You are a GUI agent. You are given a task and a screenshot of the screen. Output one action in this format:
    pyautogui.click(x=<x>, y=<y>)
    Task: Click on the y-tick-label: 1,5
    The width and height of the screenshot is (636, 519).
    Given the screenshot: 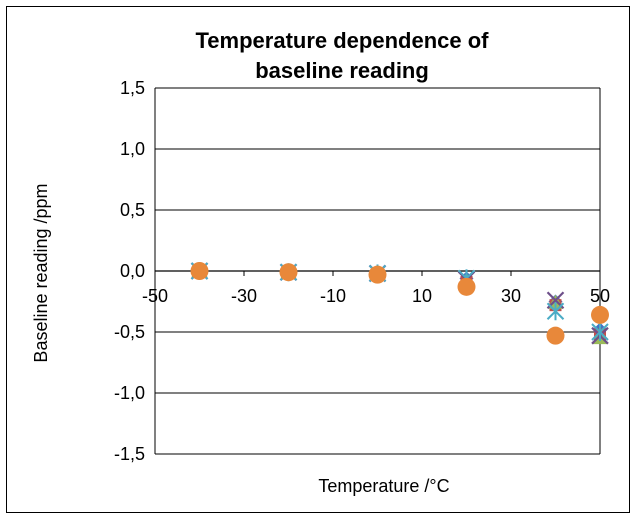 What is the action you would take?
    pyautogui.click(x=132, y=88)
    